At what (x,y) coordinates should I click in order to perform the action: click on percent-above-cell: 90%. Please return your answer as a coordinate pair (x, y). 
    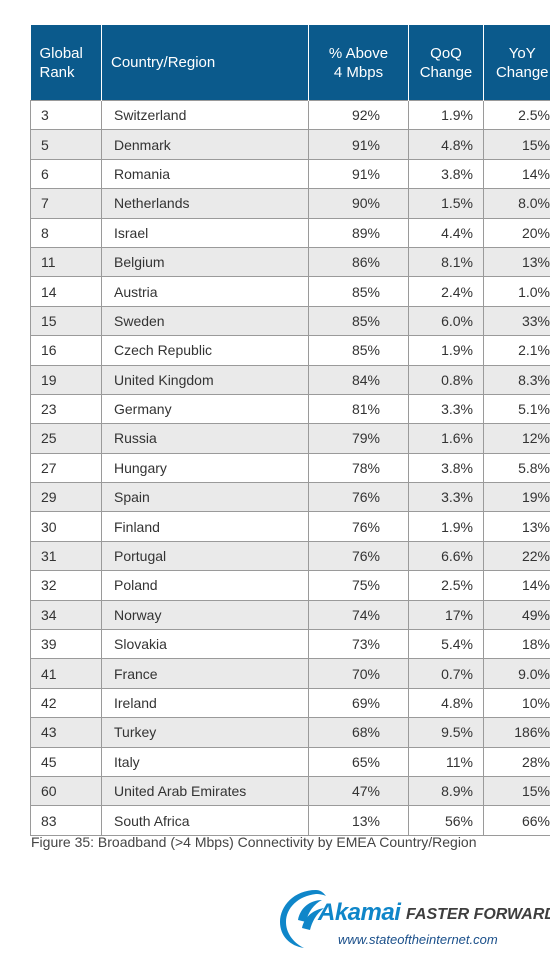
    Looking at the image, I should click on (358, 203).